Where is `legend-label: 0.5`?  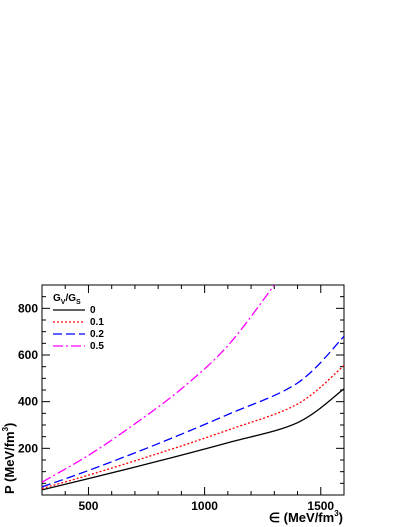 legend-label: 0.5 is located at coordinates (97, 346).